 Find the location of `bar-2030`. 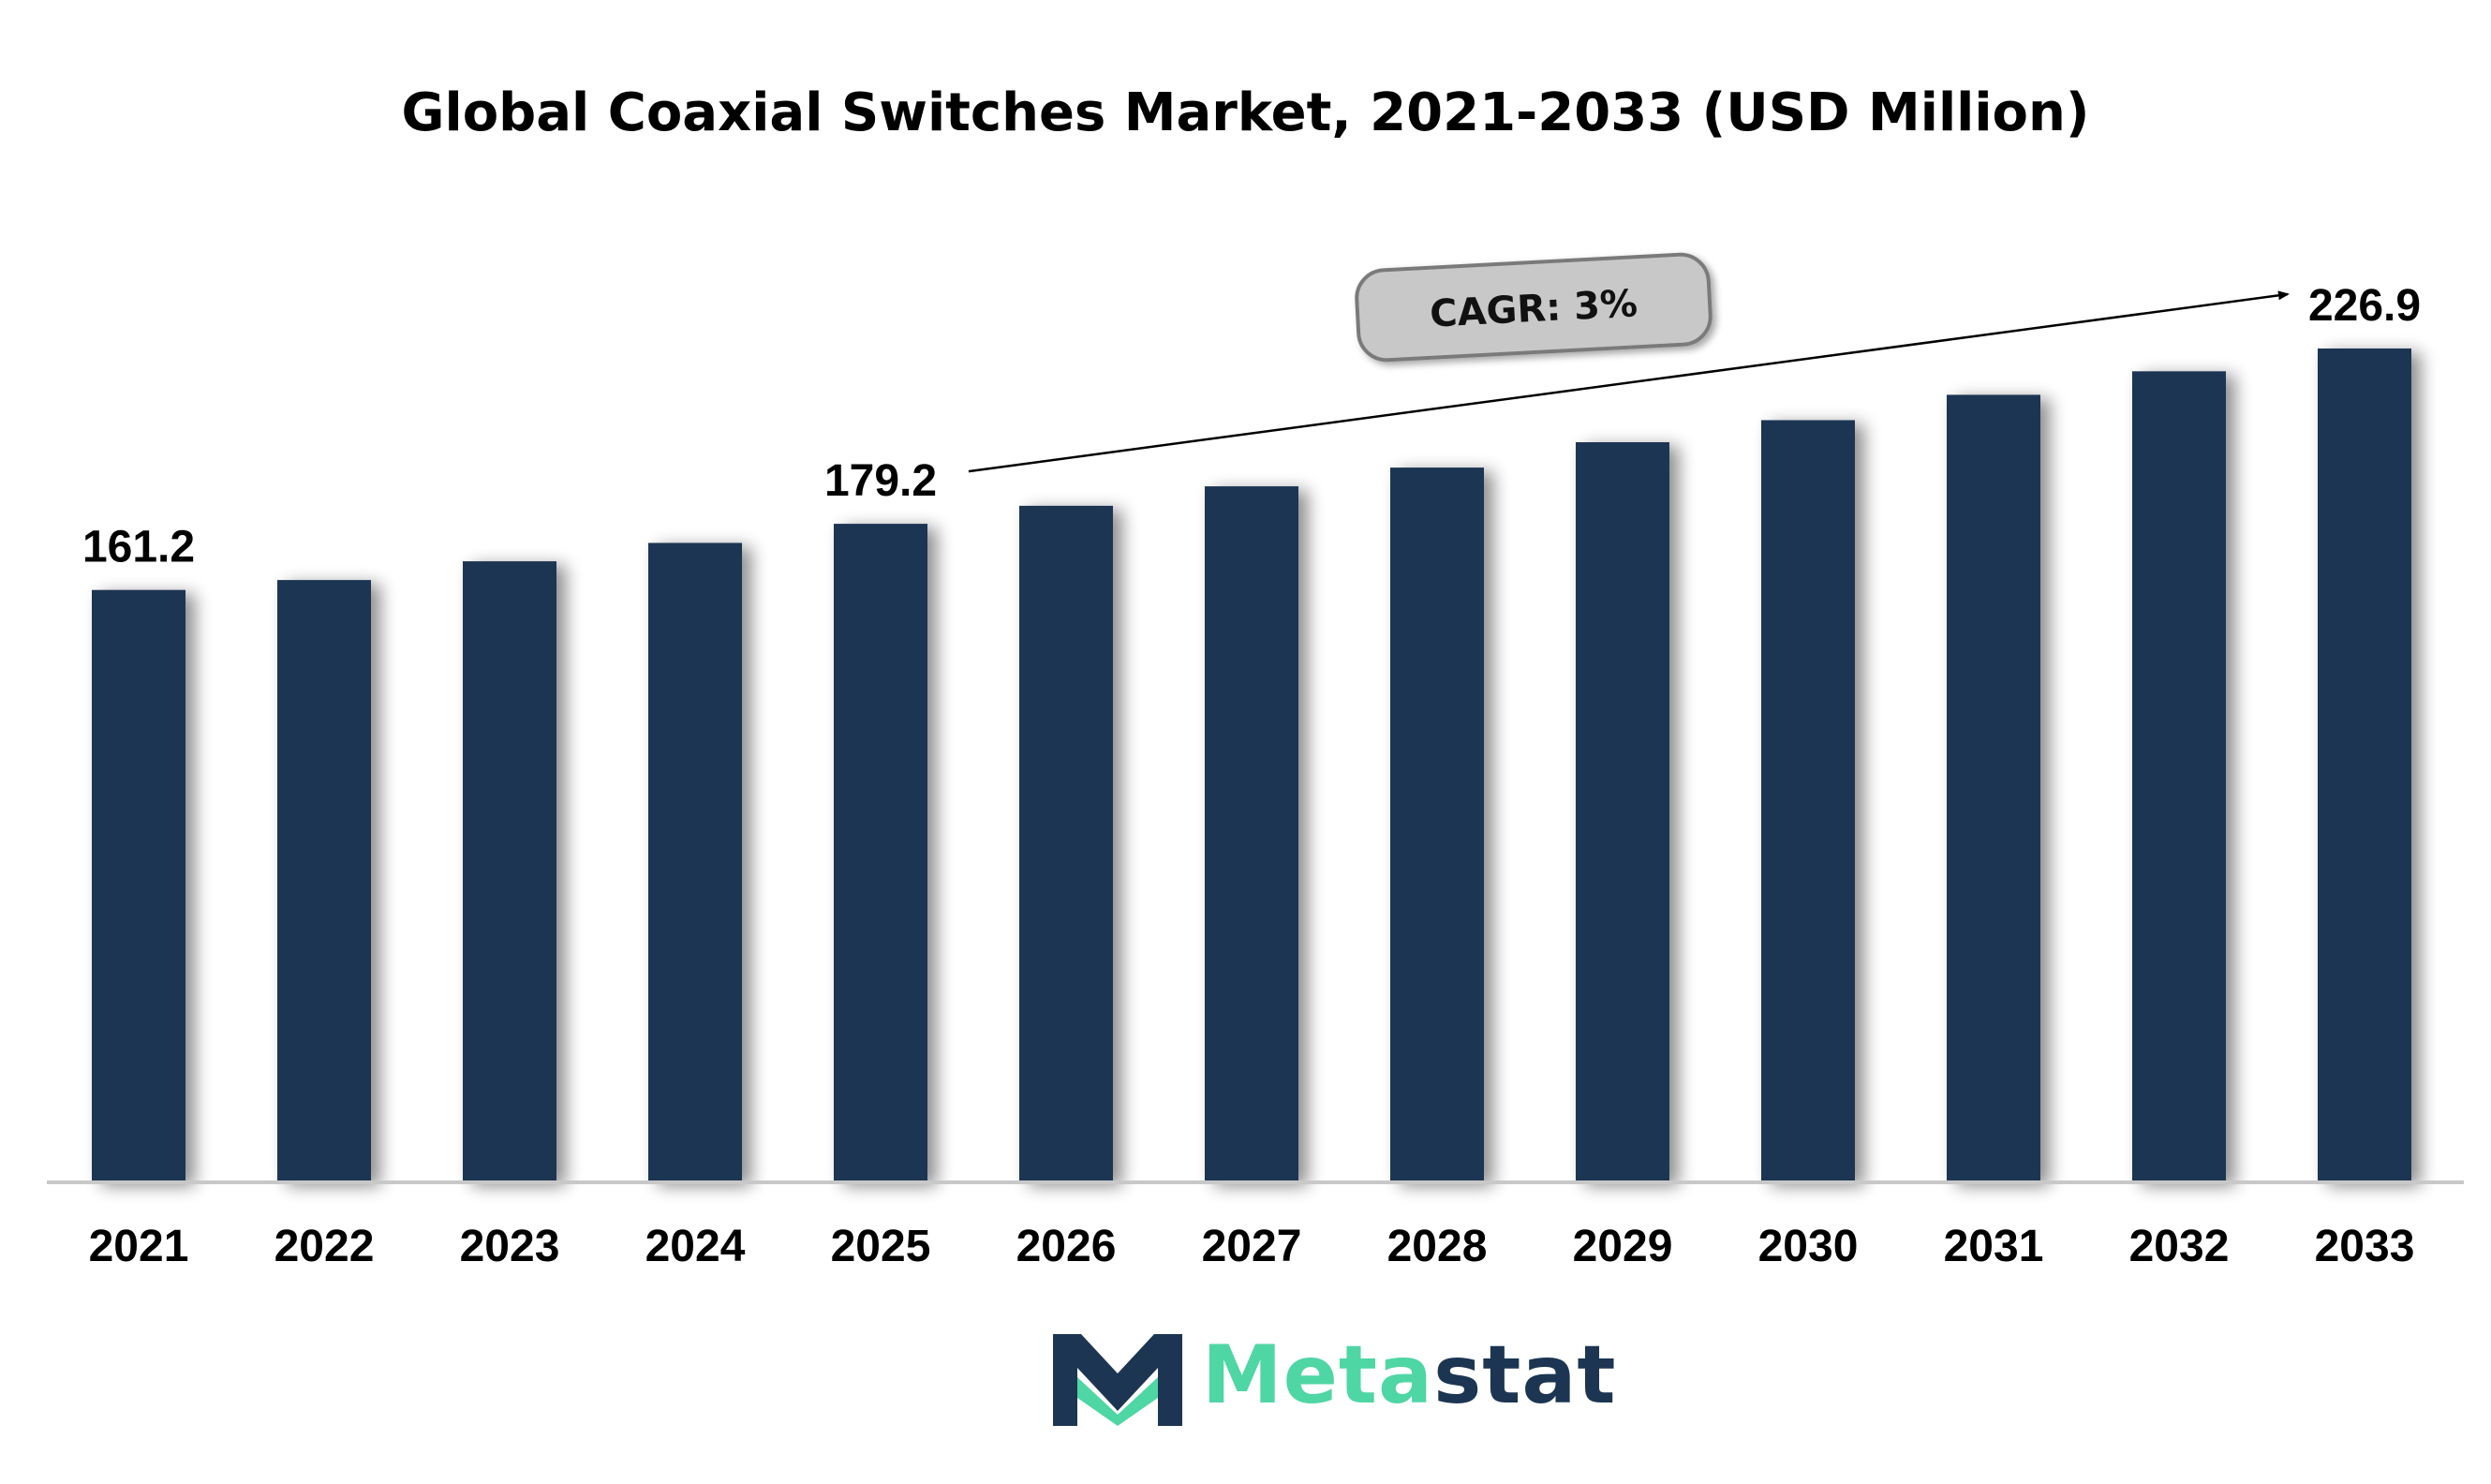

bar-2030 is located at coordinates (1808, 801).